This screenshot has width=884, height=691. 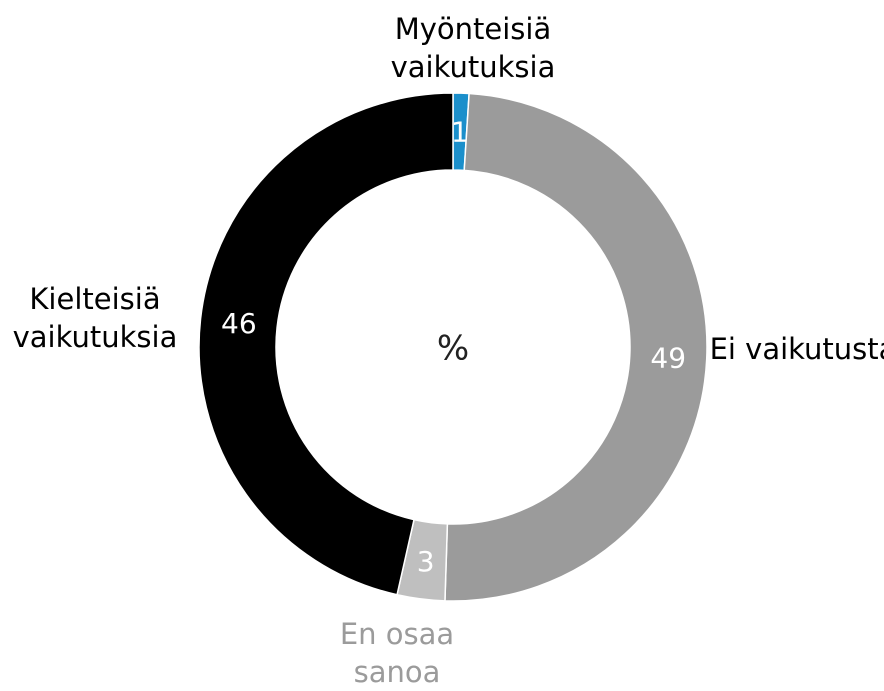 What do you see at coordinates (95, 318) in the screenshot?
I see `category-label: Kielteisiä vaikutuksia` at bounding box center [95, 318].